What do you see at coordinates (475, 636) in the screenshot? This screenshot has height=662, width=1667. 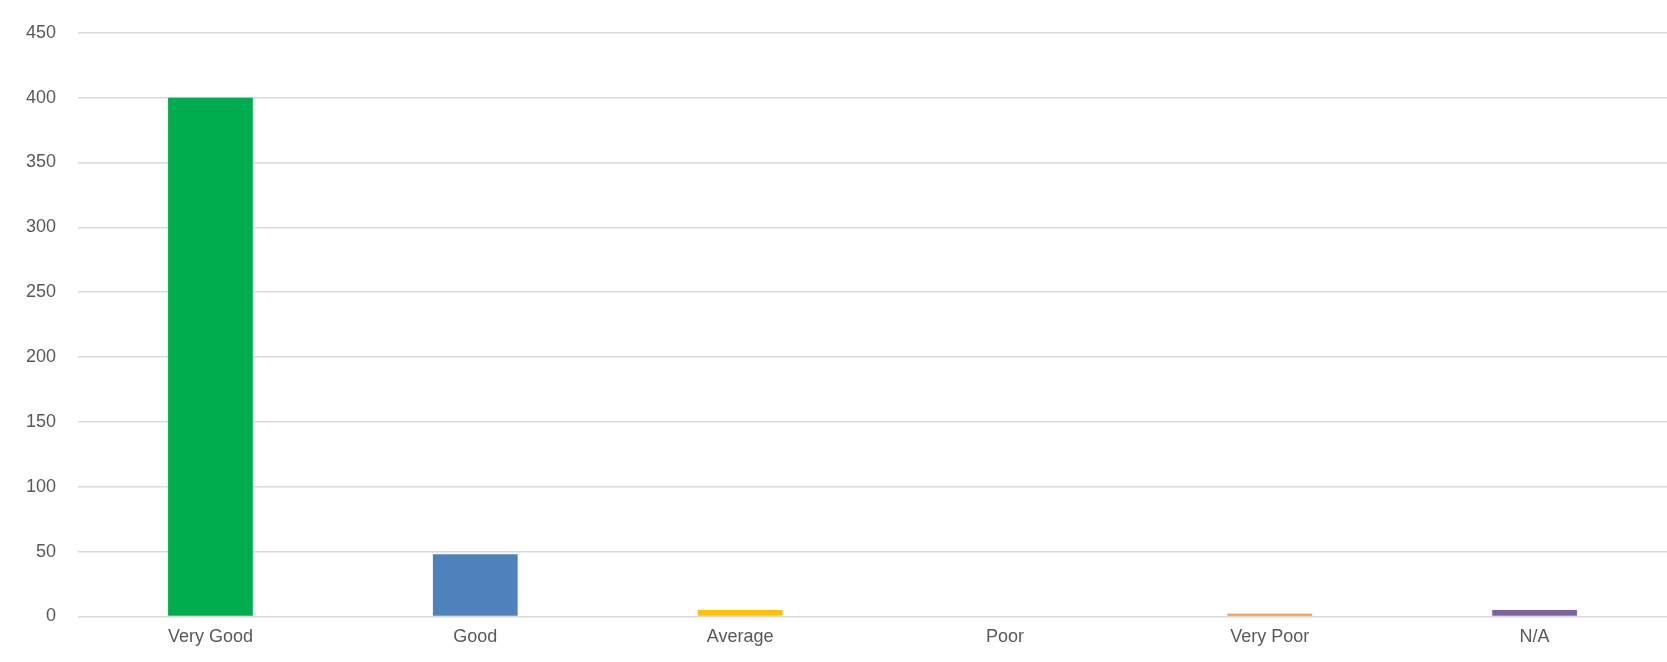 I see `x-tick-label: Good` at bounding box center [475, 636].